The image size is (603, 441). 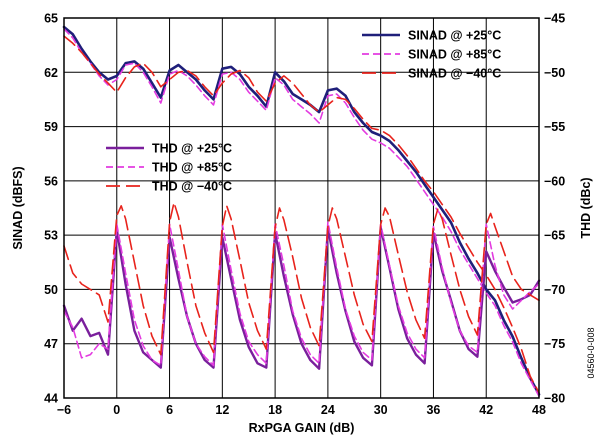 I want to click on y-left-tick-label: 53, so click(x=51, y=236).